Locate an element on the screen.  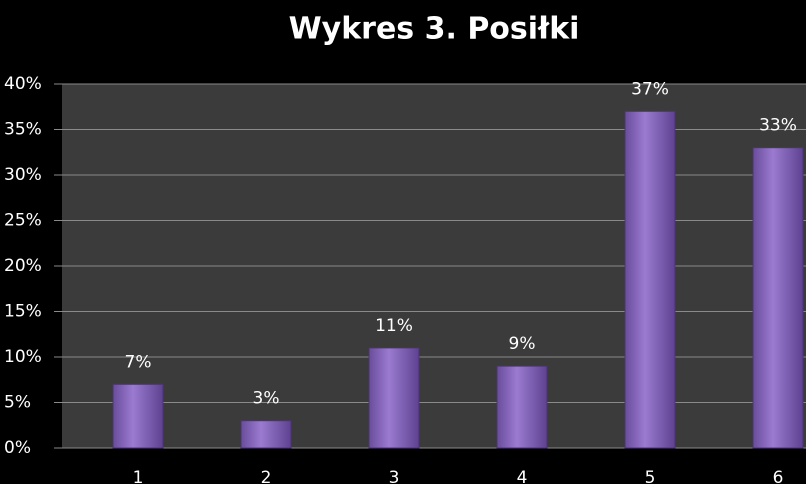
x-tick-label: 3 is located at coordinates (394, 476).